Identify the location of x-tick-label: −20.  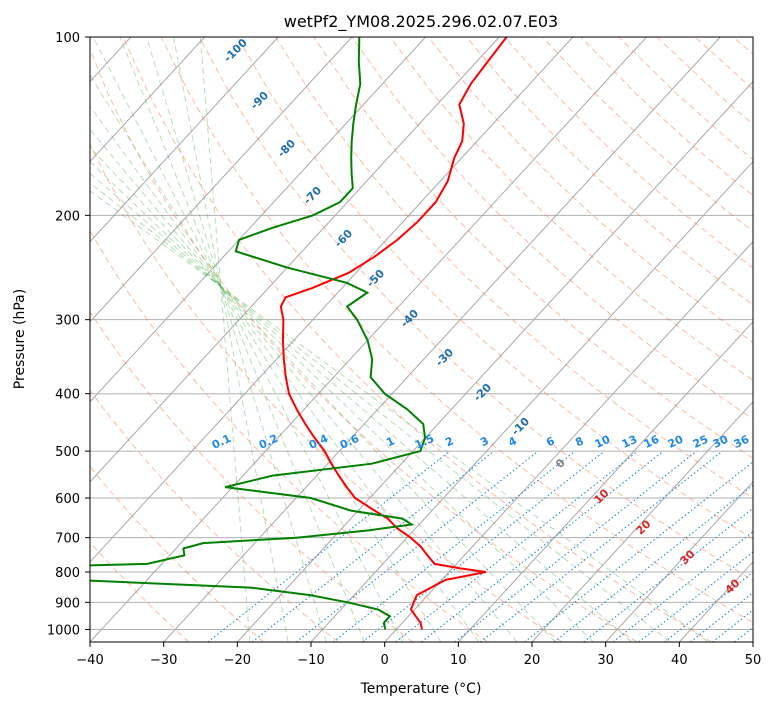
(237, 660).